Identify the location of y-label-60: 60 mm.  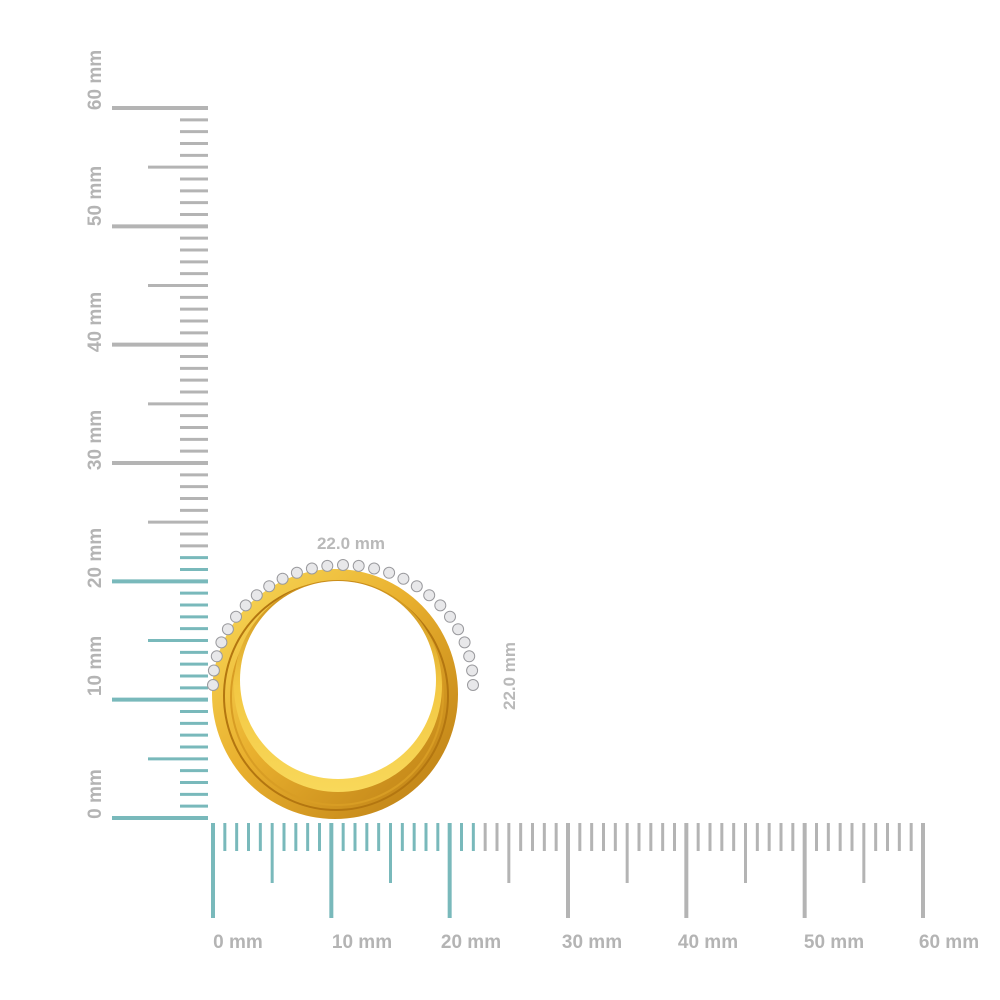
(95, 80).